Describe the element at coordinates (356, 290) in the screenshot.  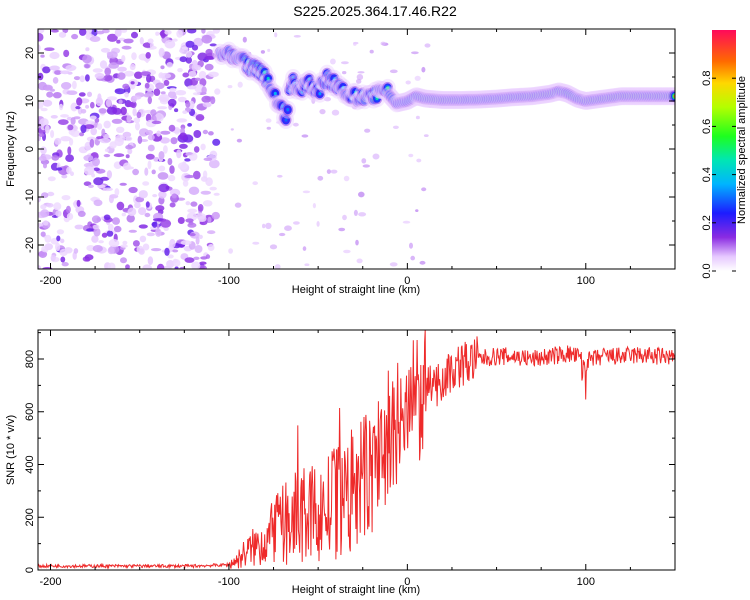
I see `spectrogram-x-label: Height of straight line (km)` at that location.